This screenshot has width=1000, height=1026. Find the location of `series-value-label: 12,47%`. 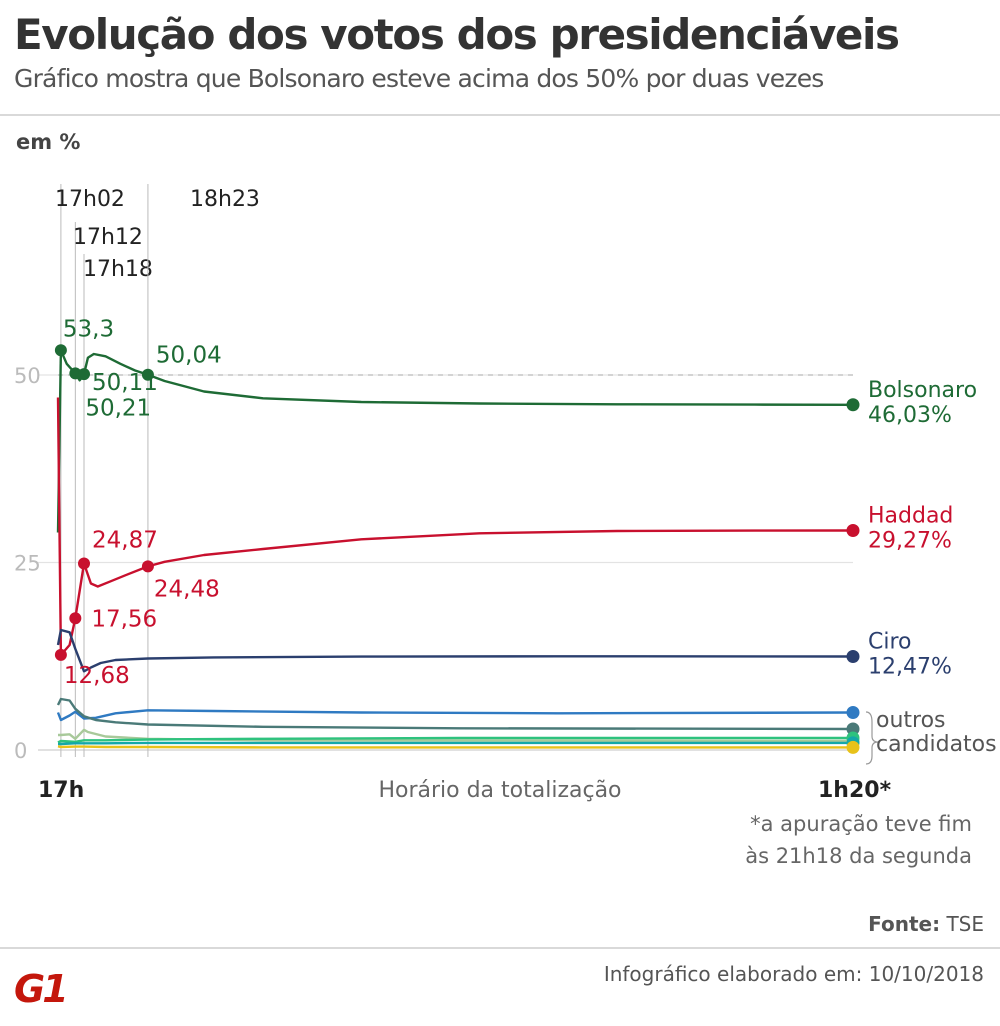

series-value-label: 12,47% is located at coordinates (910, 666).